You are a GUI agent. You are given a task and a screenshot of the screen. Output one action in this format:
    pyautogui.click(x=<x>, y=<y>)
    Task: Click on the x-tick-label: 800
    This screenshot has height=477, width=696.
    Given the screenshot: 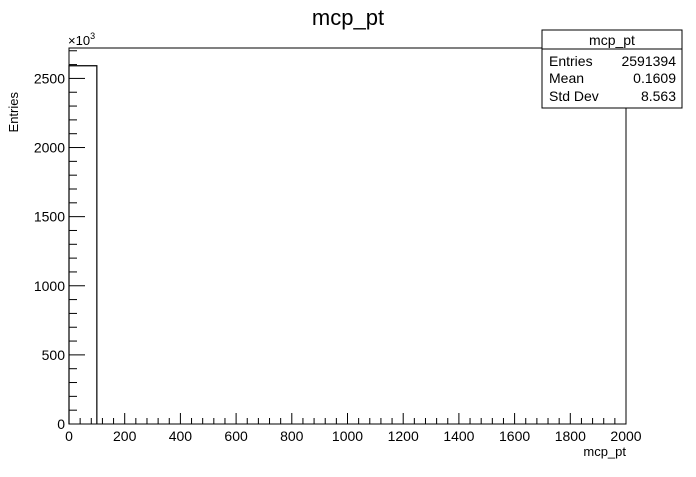 What is the action you would take?
    pyautogui.click(x=292, y=436)
    